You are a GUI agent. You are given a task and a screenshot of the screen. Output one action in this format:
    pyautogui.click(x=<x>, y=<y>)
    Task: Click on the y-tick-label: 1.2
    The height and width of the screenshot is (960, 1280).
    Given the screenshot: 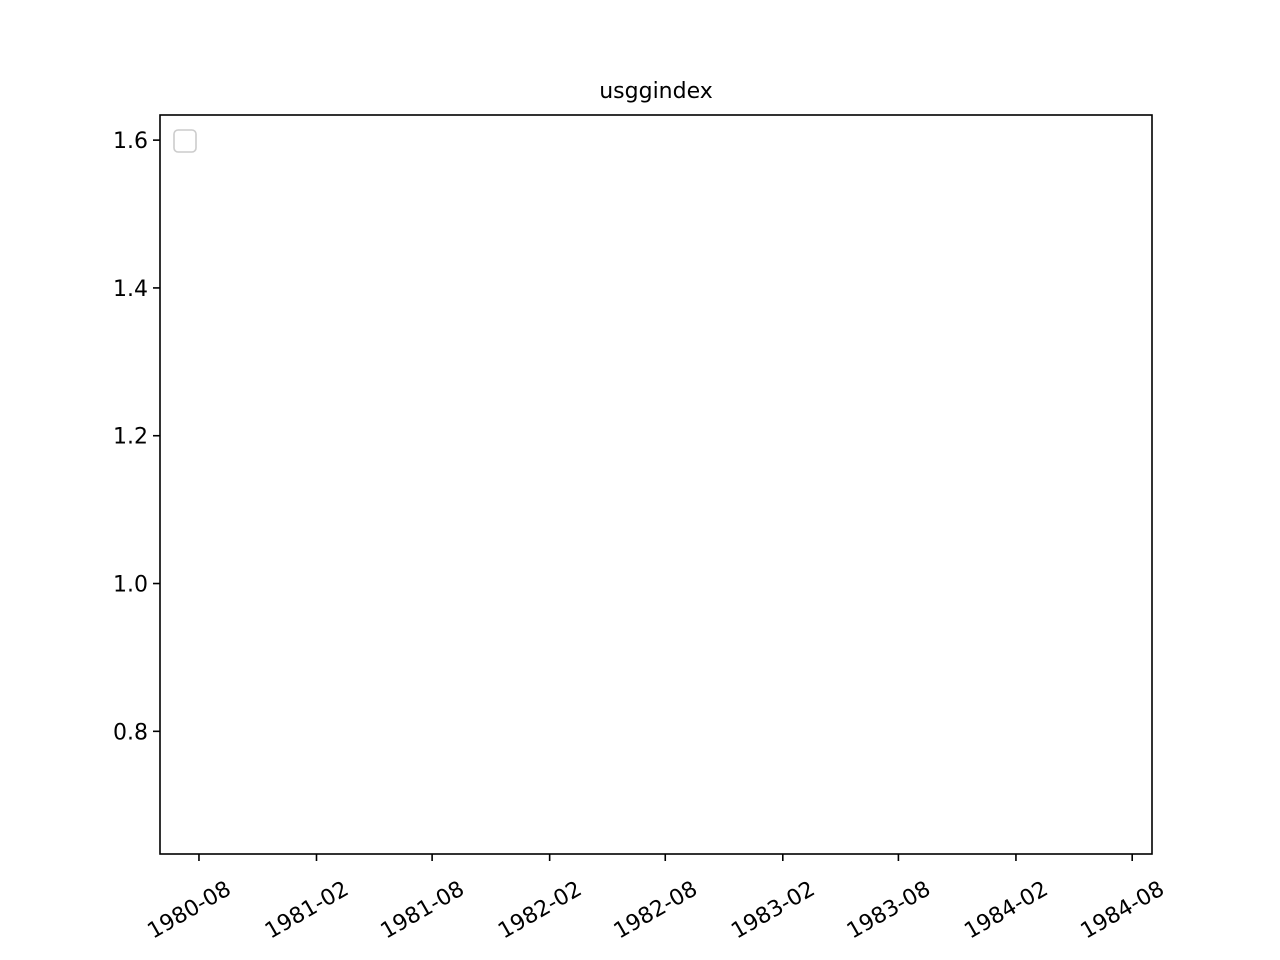 What is the action you would take?
    pyautogui.click(x=130, y=437)
    